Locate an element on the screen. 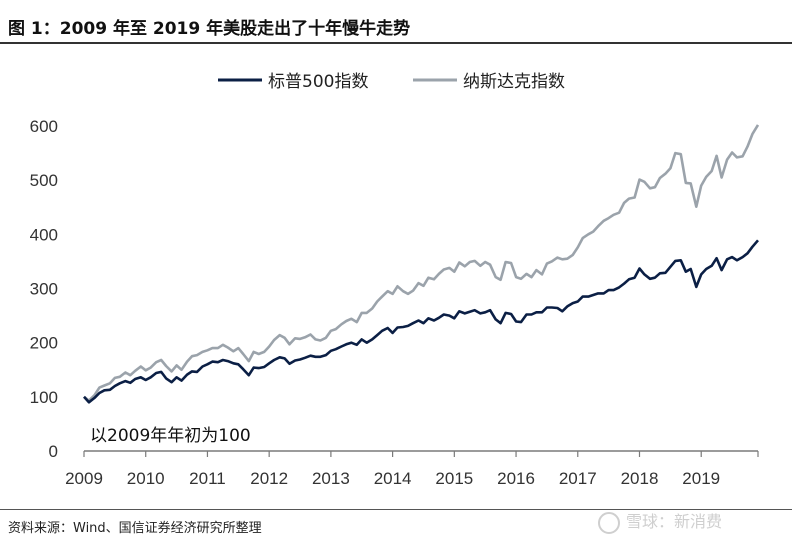 Image resolution: width=792 pixels, height=546 pixels. legend-label: 标普500指数 is located at coordinates (318, 82).